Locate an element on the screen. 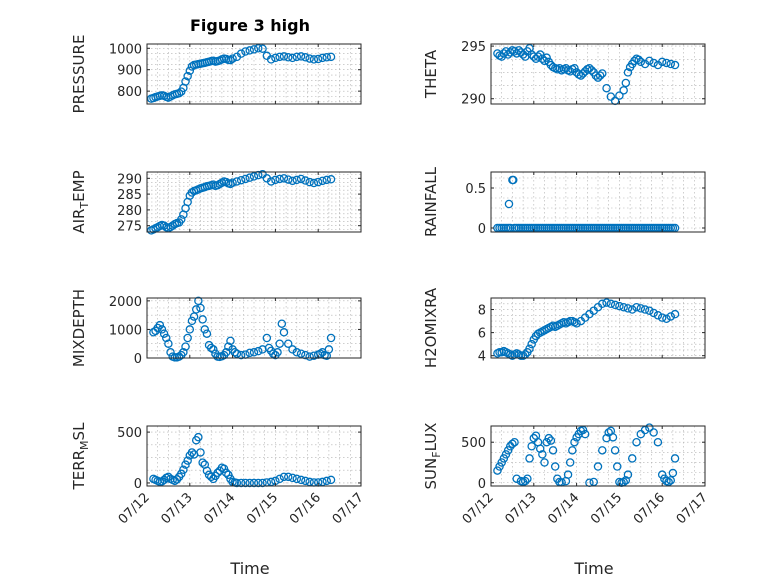  y-label-subscript: F is located at coordinates (436, 454).